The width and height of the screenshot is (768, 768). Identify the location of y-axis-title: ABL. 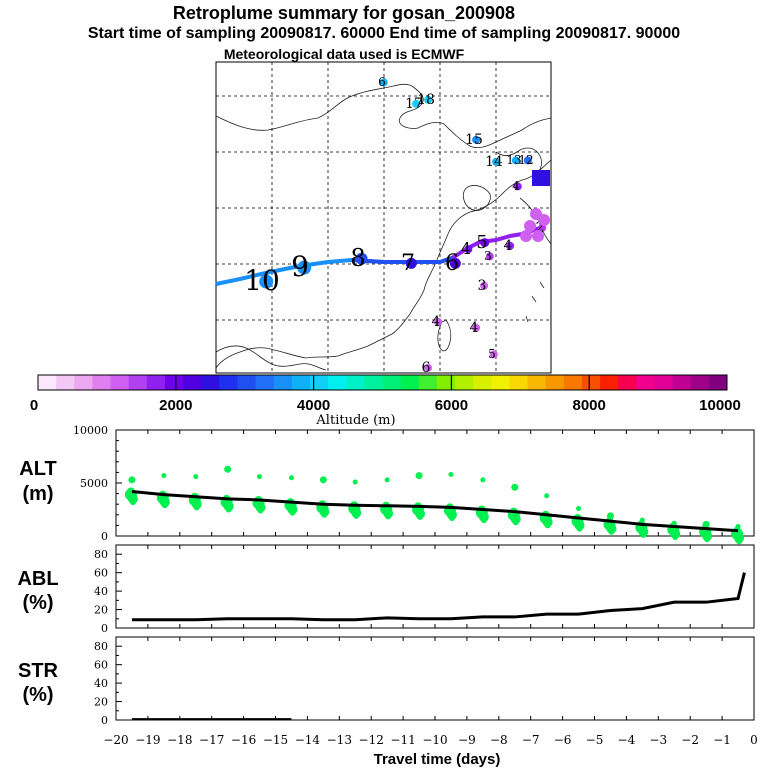
(37, 579).